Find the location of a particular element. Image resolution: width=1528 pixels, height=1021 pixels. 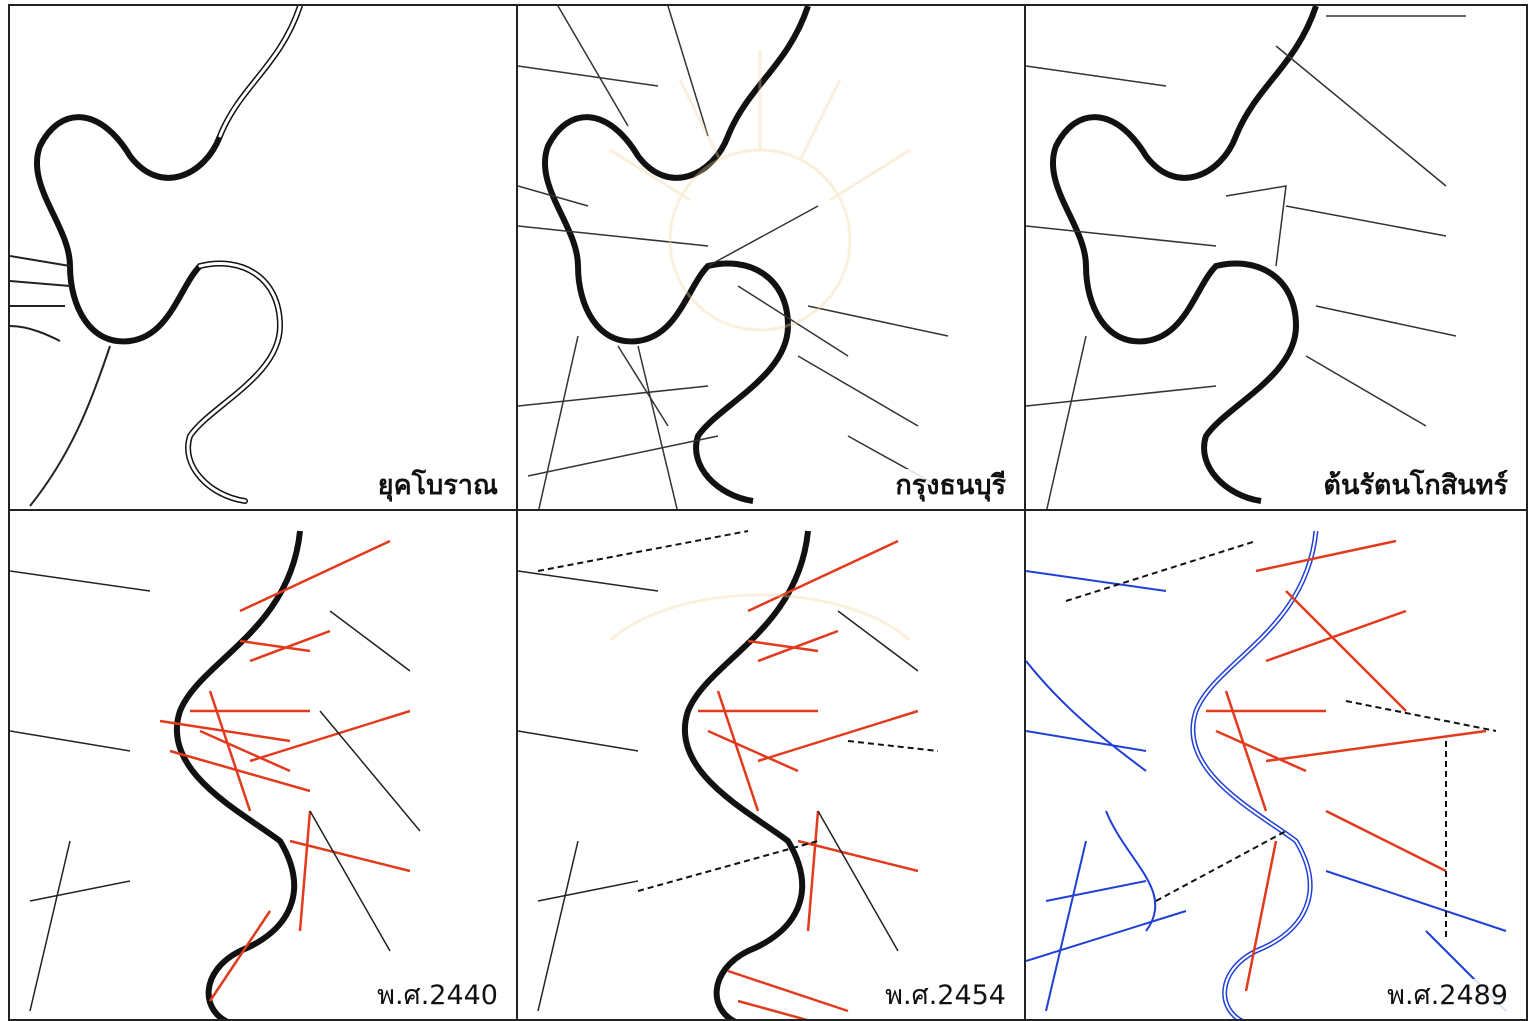

panel-label: กรุงธนบุรี is located at coordinates (950, 486).